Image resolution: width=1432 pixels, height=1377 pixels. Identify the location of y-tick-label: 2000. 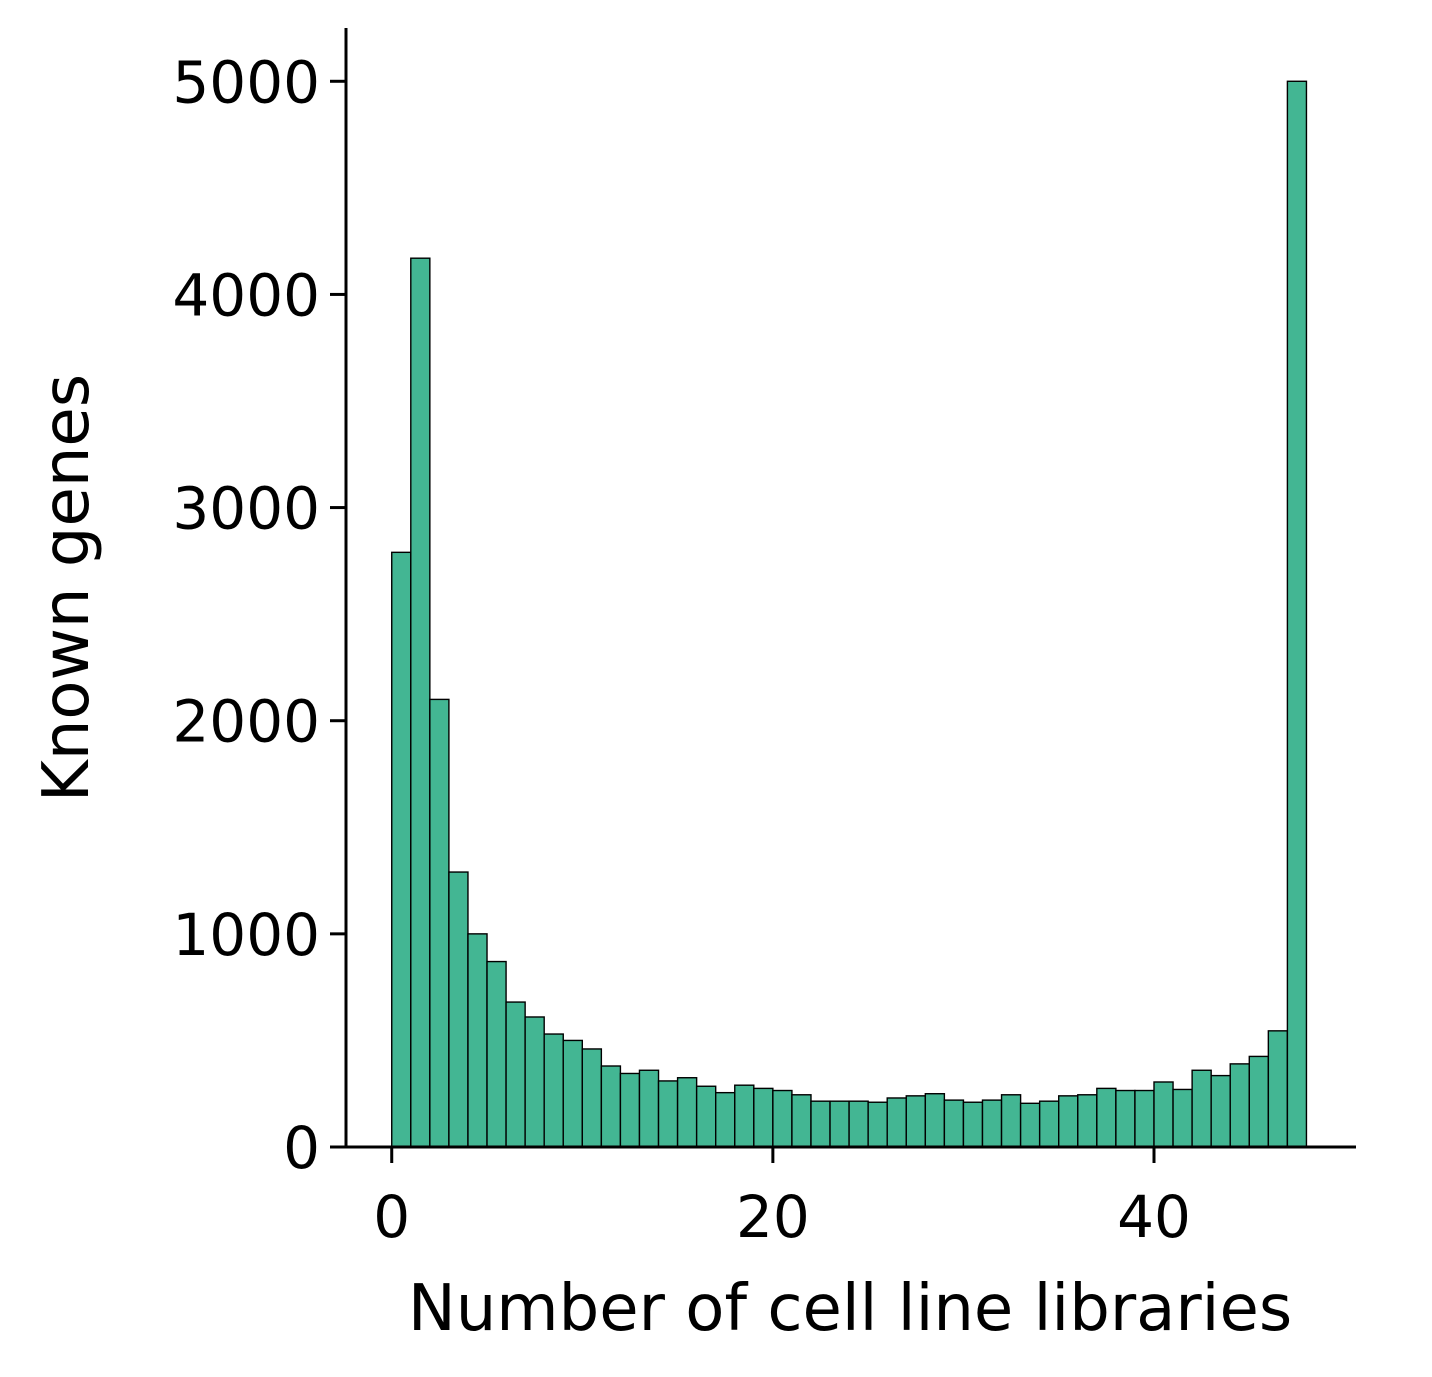
(246, 722).